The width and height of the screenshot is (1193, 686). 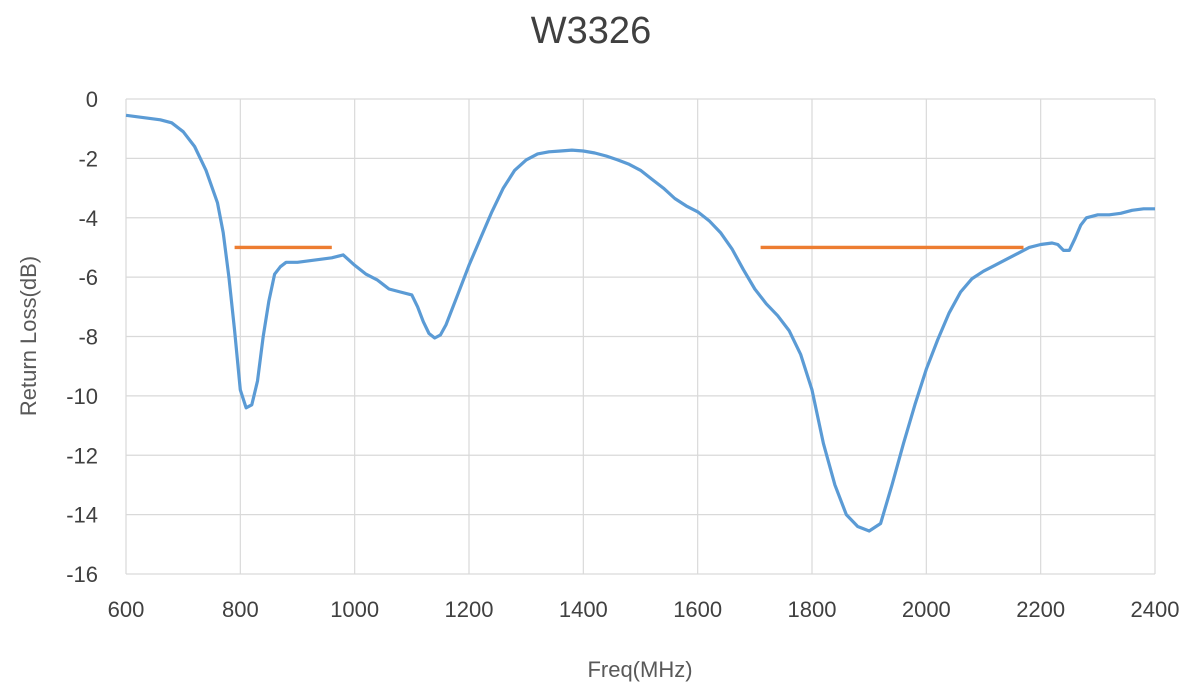 I want to click on x-tick-label: 1400, so click(x=583, y=609).